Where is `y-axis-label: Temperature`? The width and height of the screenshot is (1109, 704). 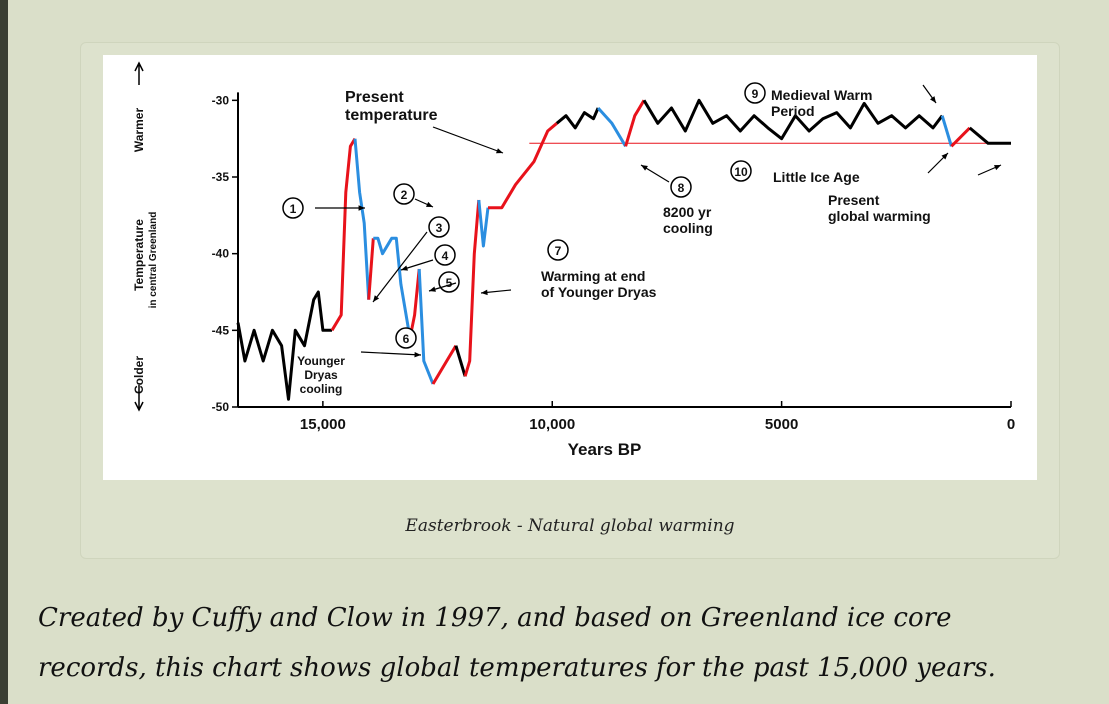 y-axis-label: Temperature is located at coordinates (139, 255).